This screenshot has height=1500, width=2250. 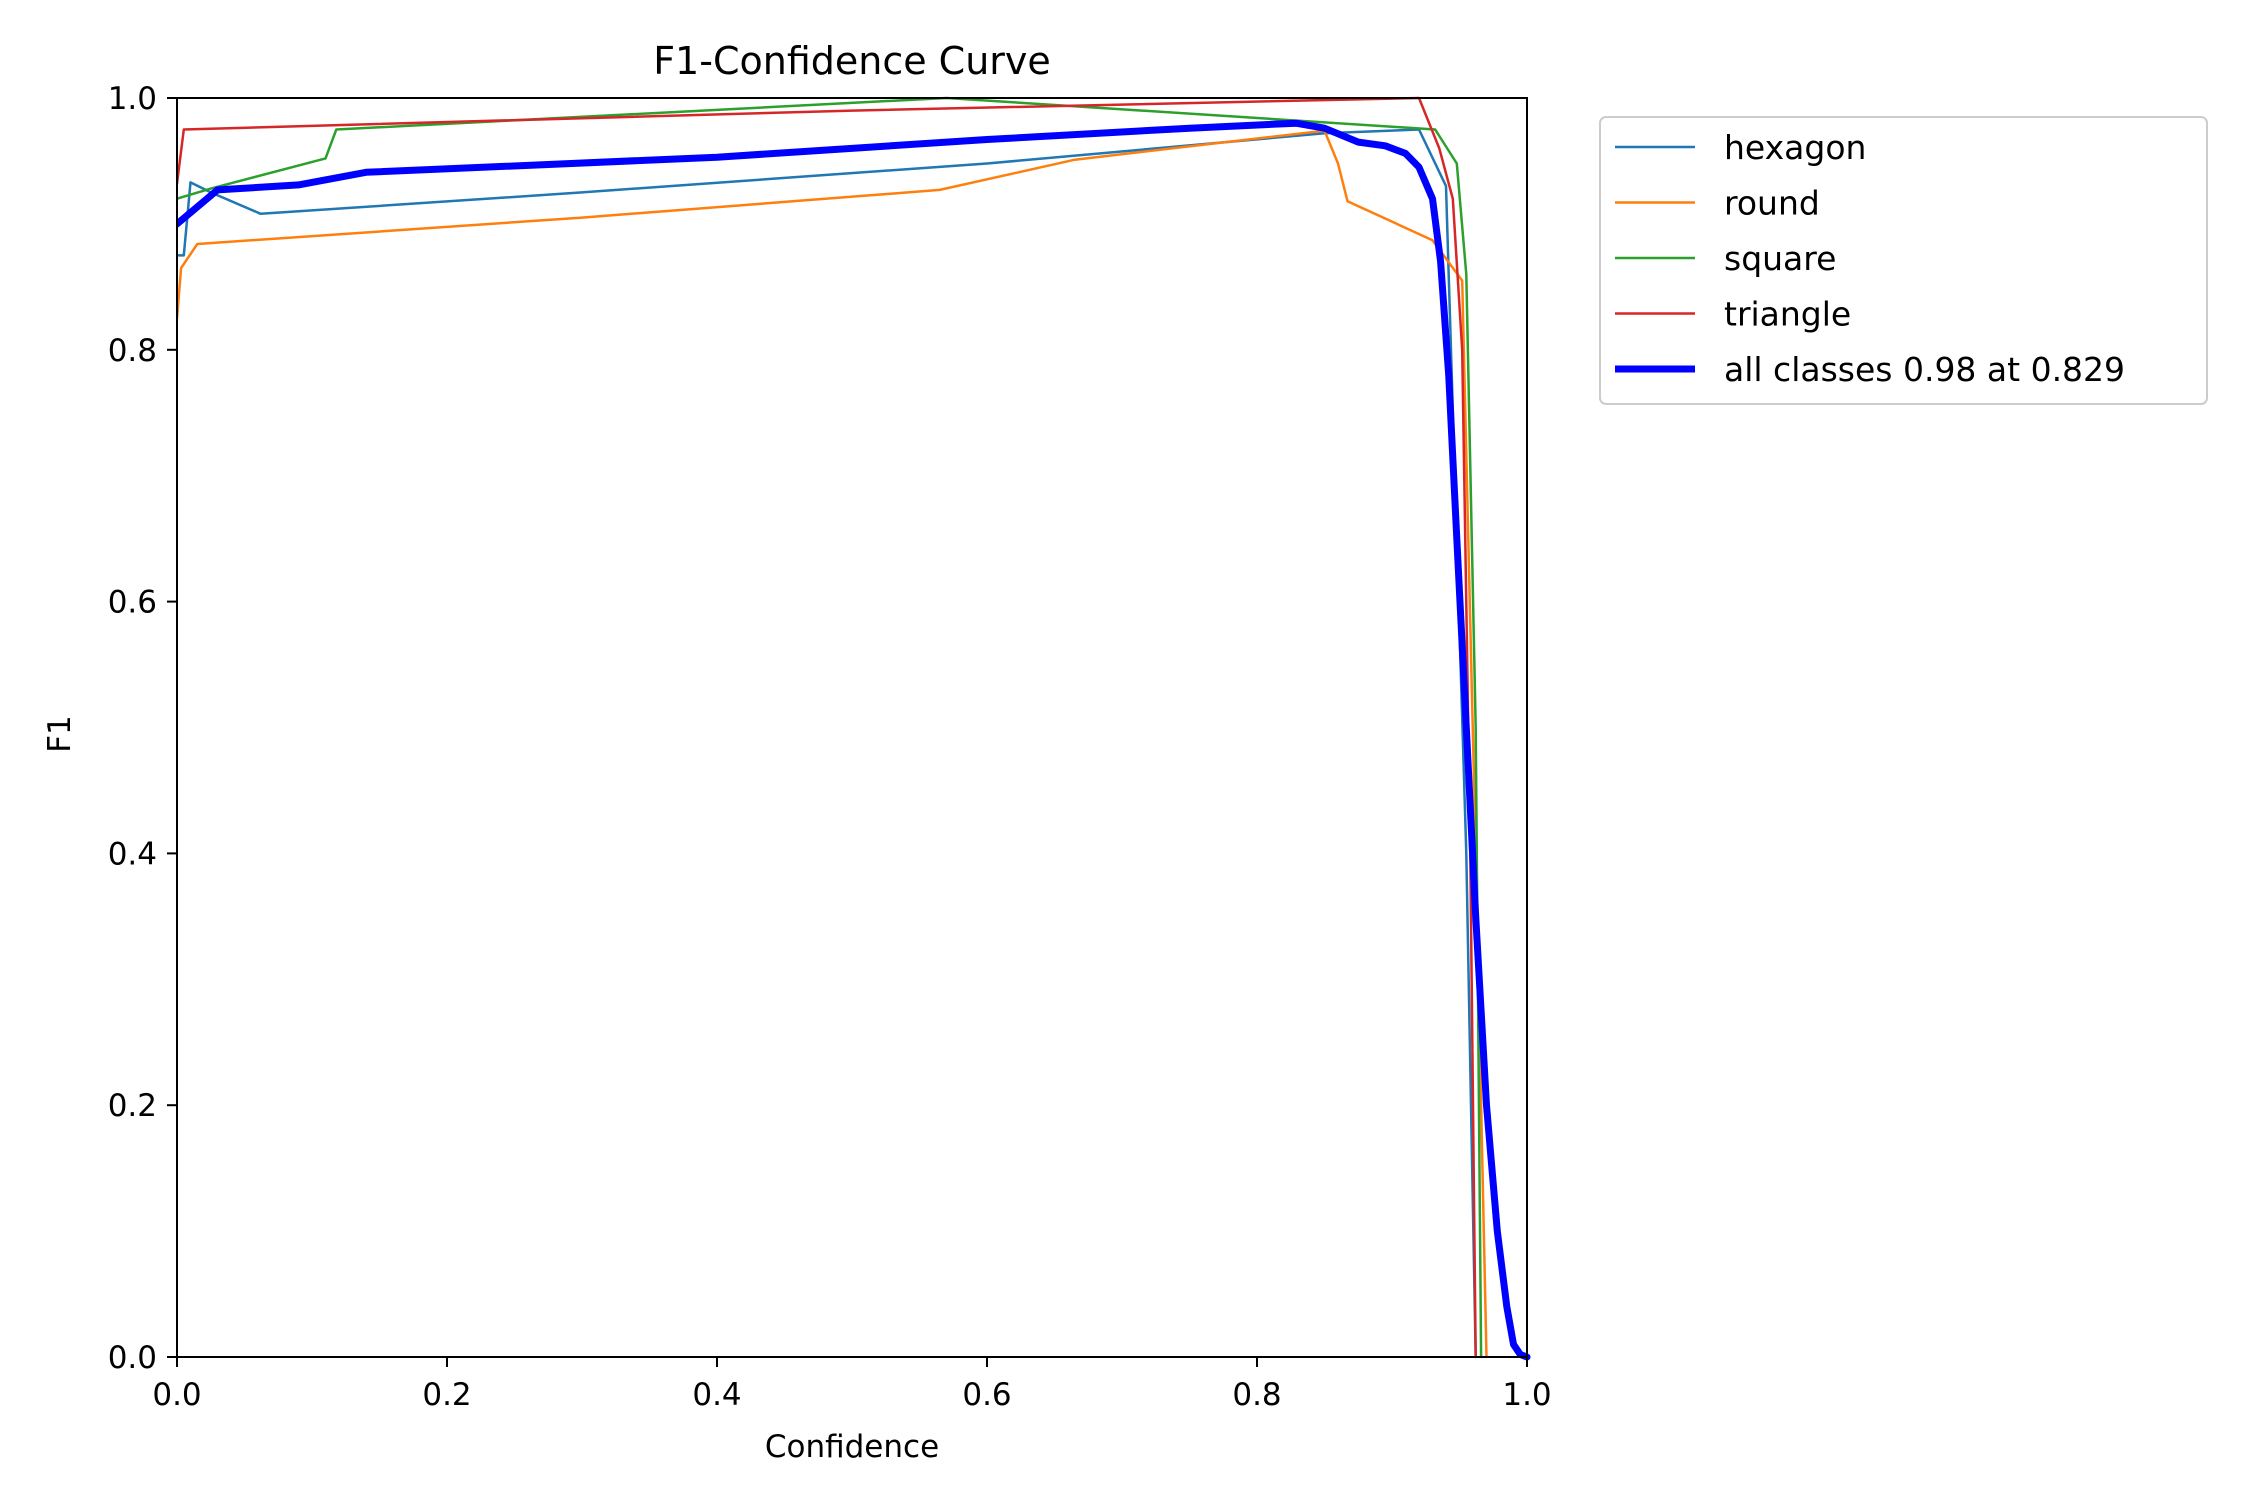 I want to click on x-tick-label: 0.4, so click(x=716, y=1395).